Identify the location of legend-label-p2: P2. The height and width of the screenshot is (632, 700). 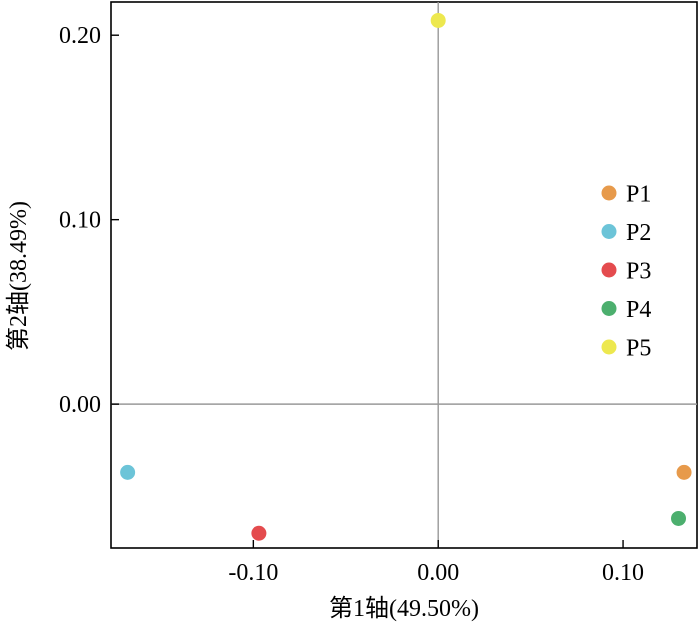
(638, 233).